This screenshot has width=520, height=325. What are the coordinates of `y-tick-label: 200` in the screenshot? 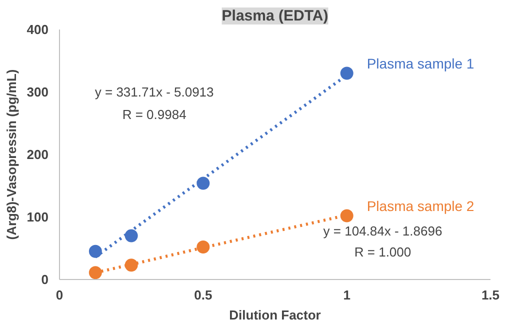 It's located at (37, 154).